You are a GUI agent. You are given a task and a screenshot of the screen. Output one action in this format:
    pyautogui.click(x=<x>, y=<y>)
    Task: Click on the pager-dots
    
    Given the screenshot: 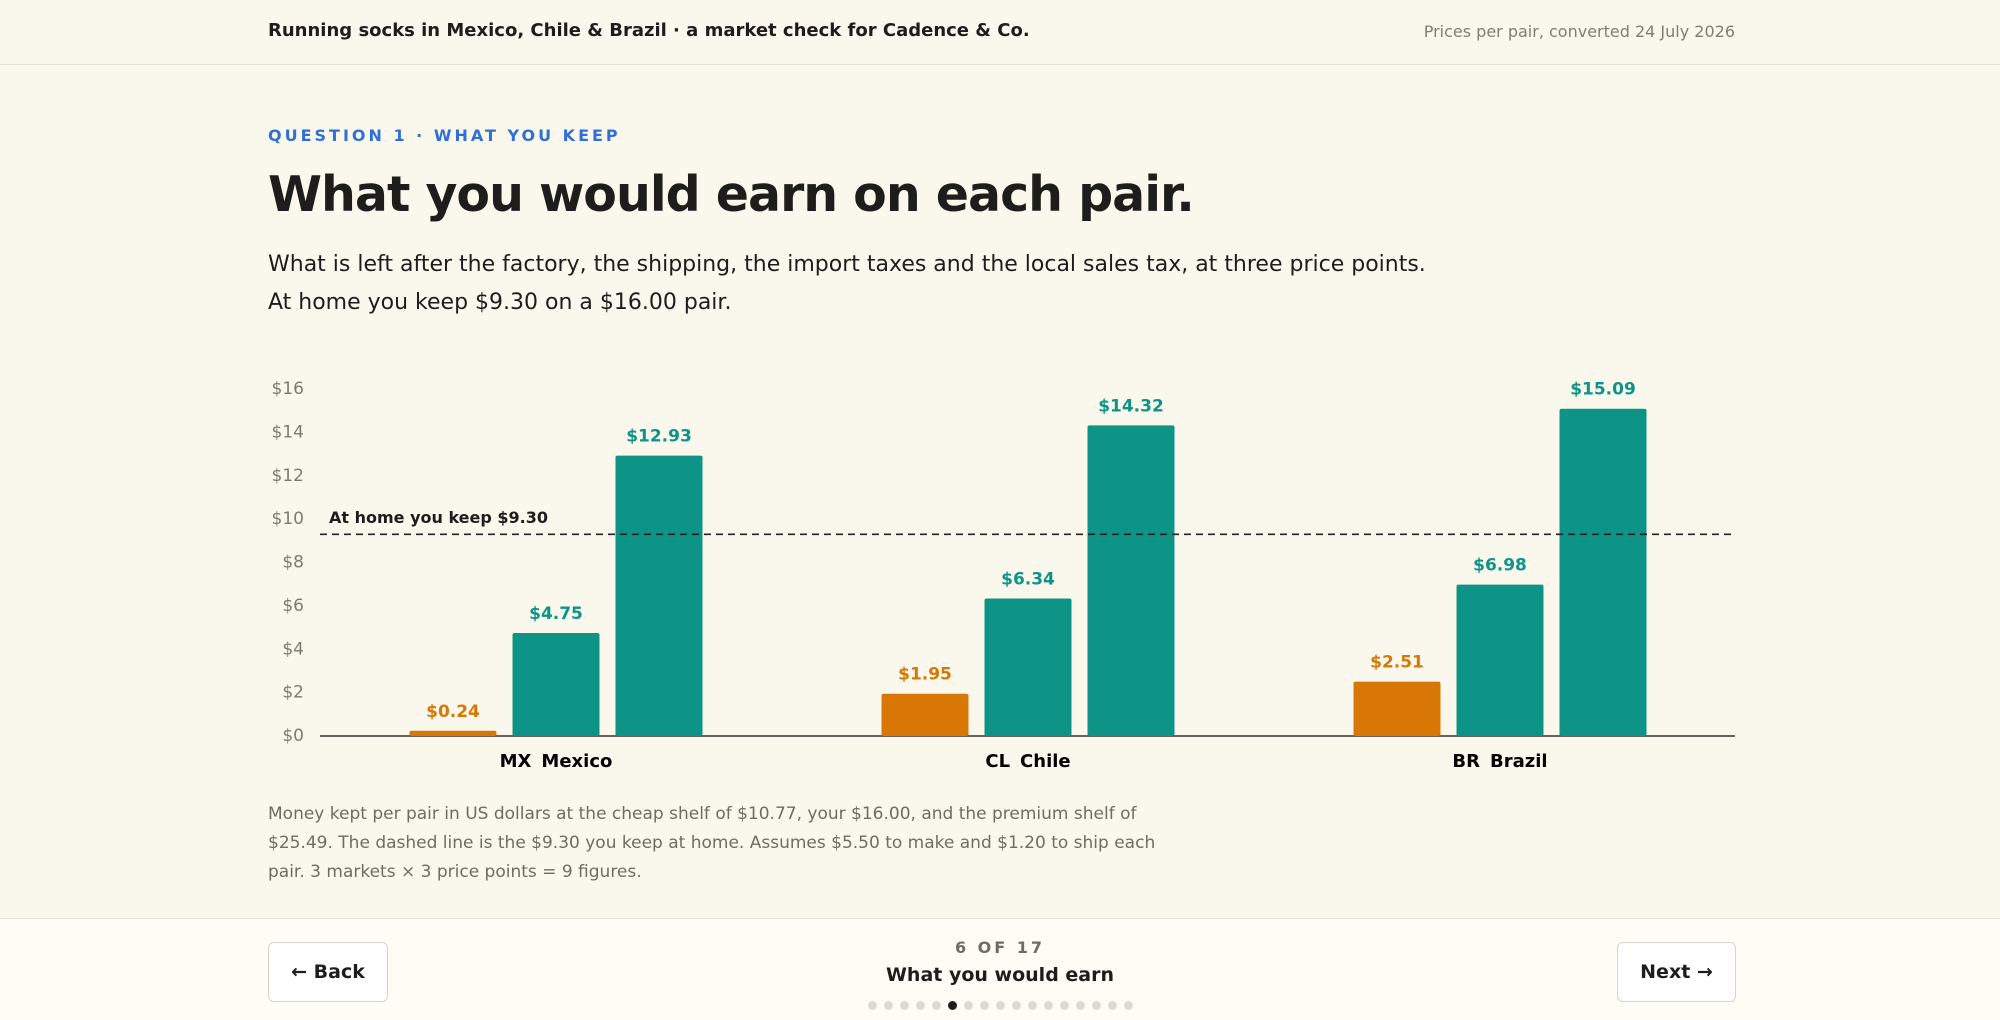 What is the action you would take?
    pyautogui.click(x=1000, y=1005)
    